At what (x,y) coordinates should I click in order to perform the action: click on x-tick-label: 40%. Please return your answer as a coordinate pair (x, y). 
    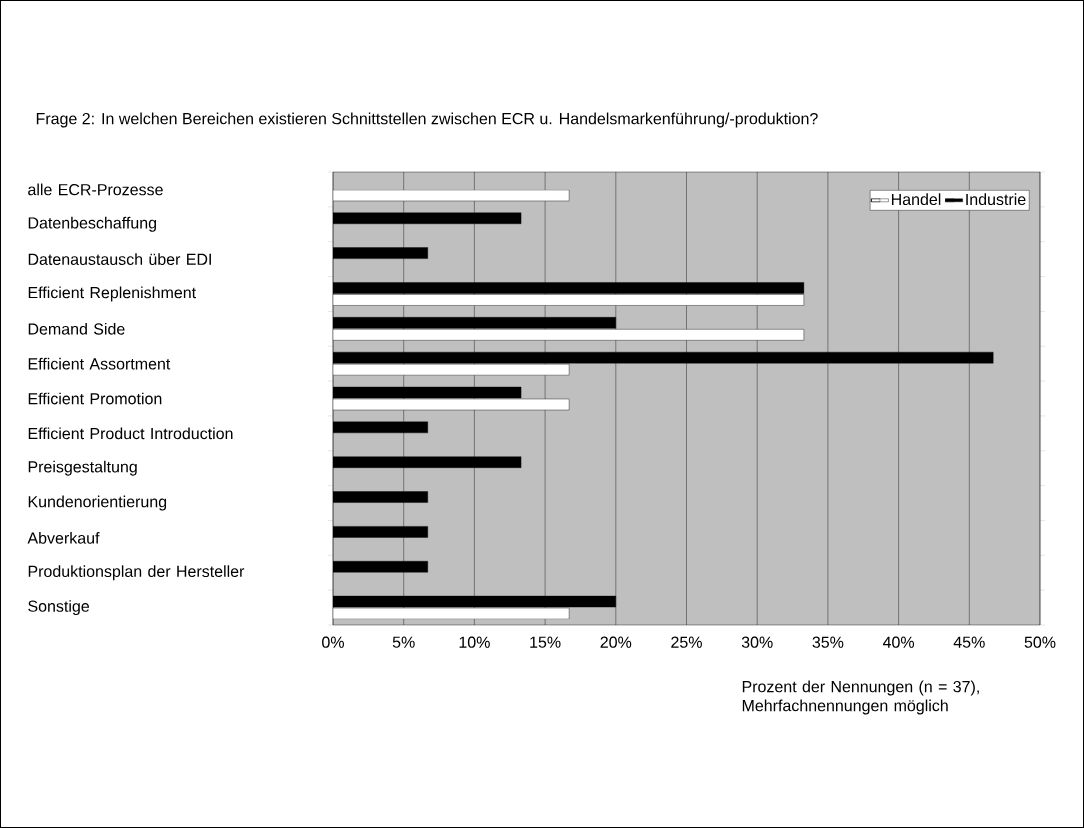
    Looking at the image, I should click on (898, 642).